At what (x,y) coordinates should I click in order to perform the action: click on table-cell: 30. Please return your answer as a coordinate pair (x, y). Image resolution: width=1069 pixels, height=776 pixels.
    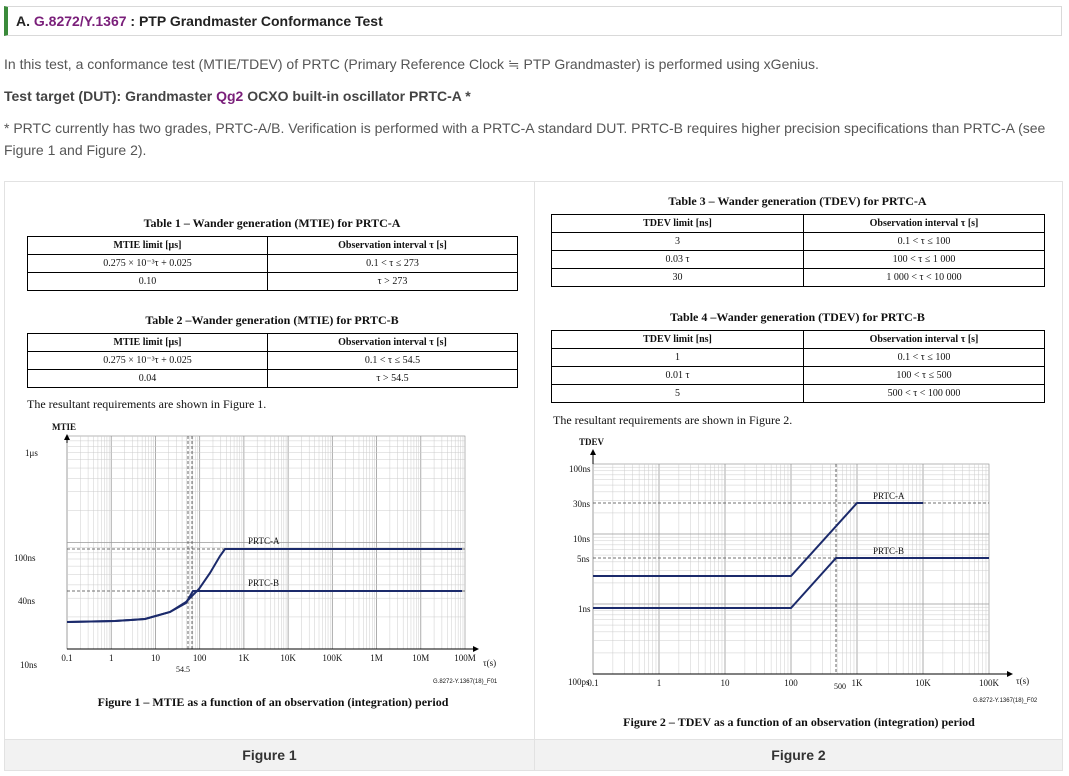
    Looking at the image, I should click on (677, 277).